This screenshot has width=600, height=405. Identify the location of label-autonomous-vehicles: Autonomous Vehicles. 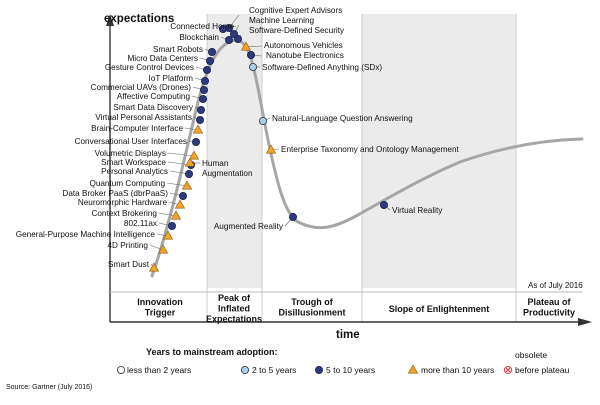
(303, 45).